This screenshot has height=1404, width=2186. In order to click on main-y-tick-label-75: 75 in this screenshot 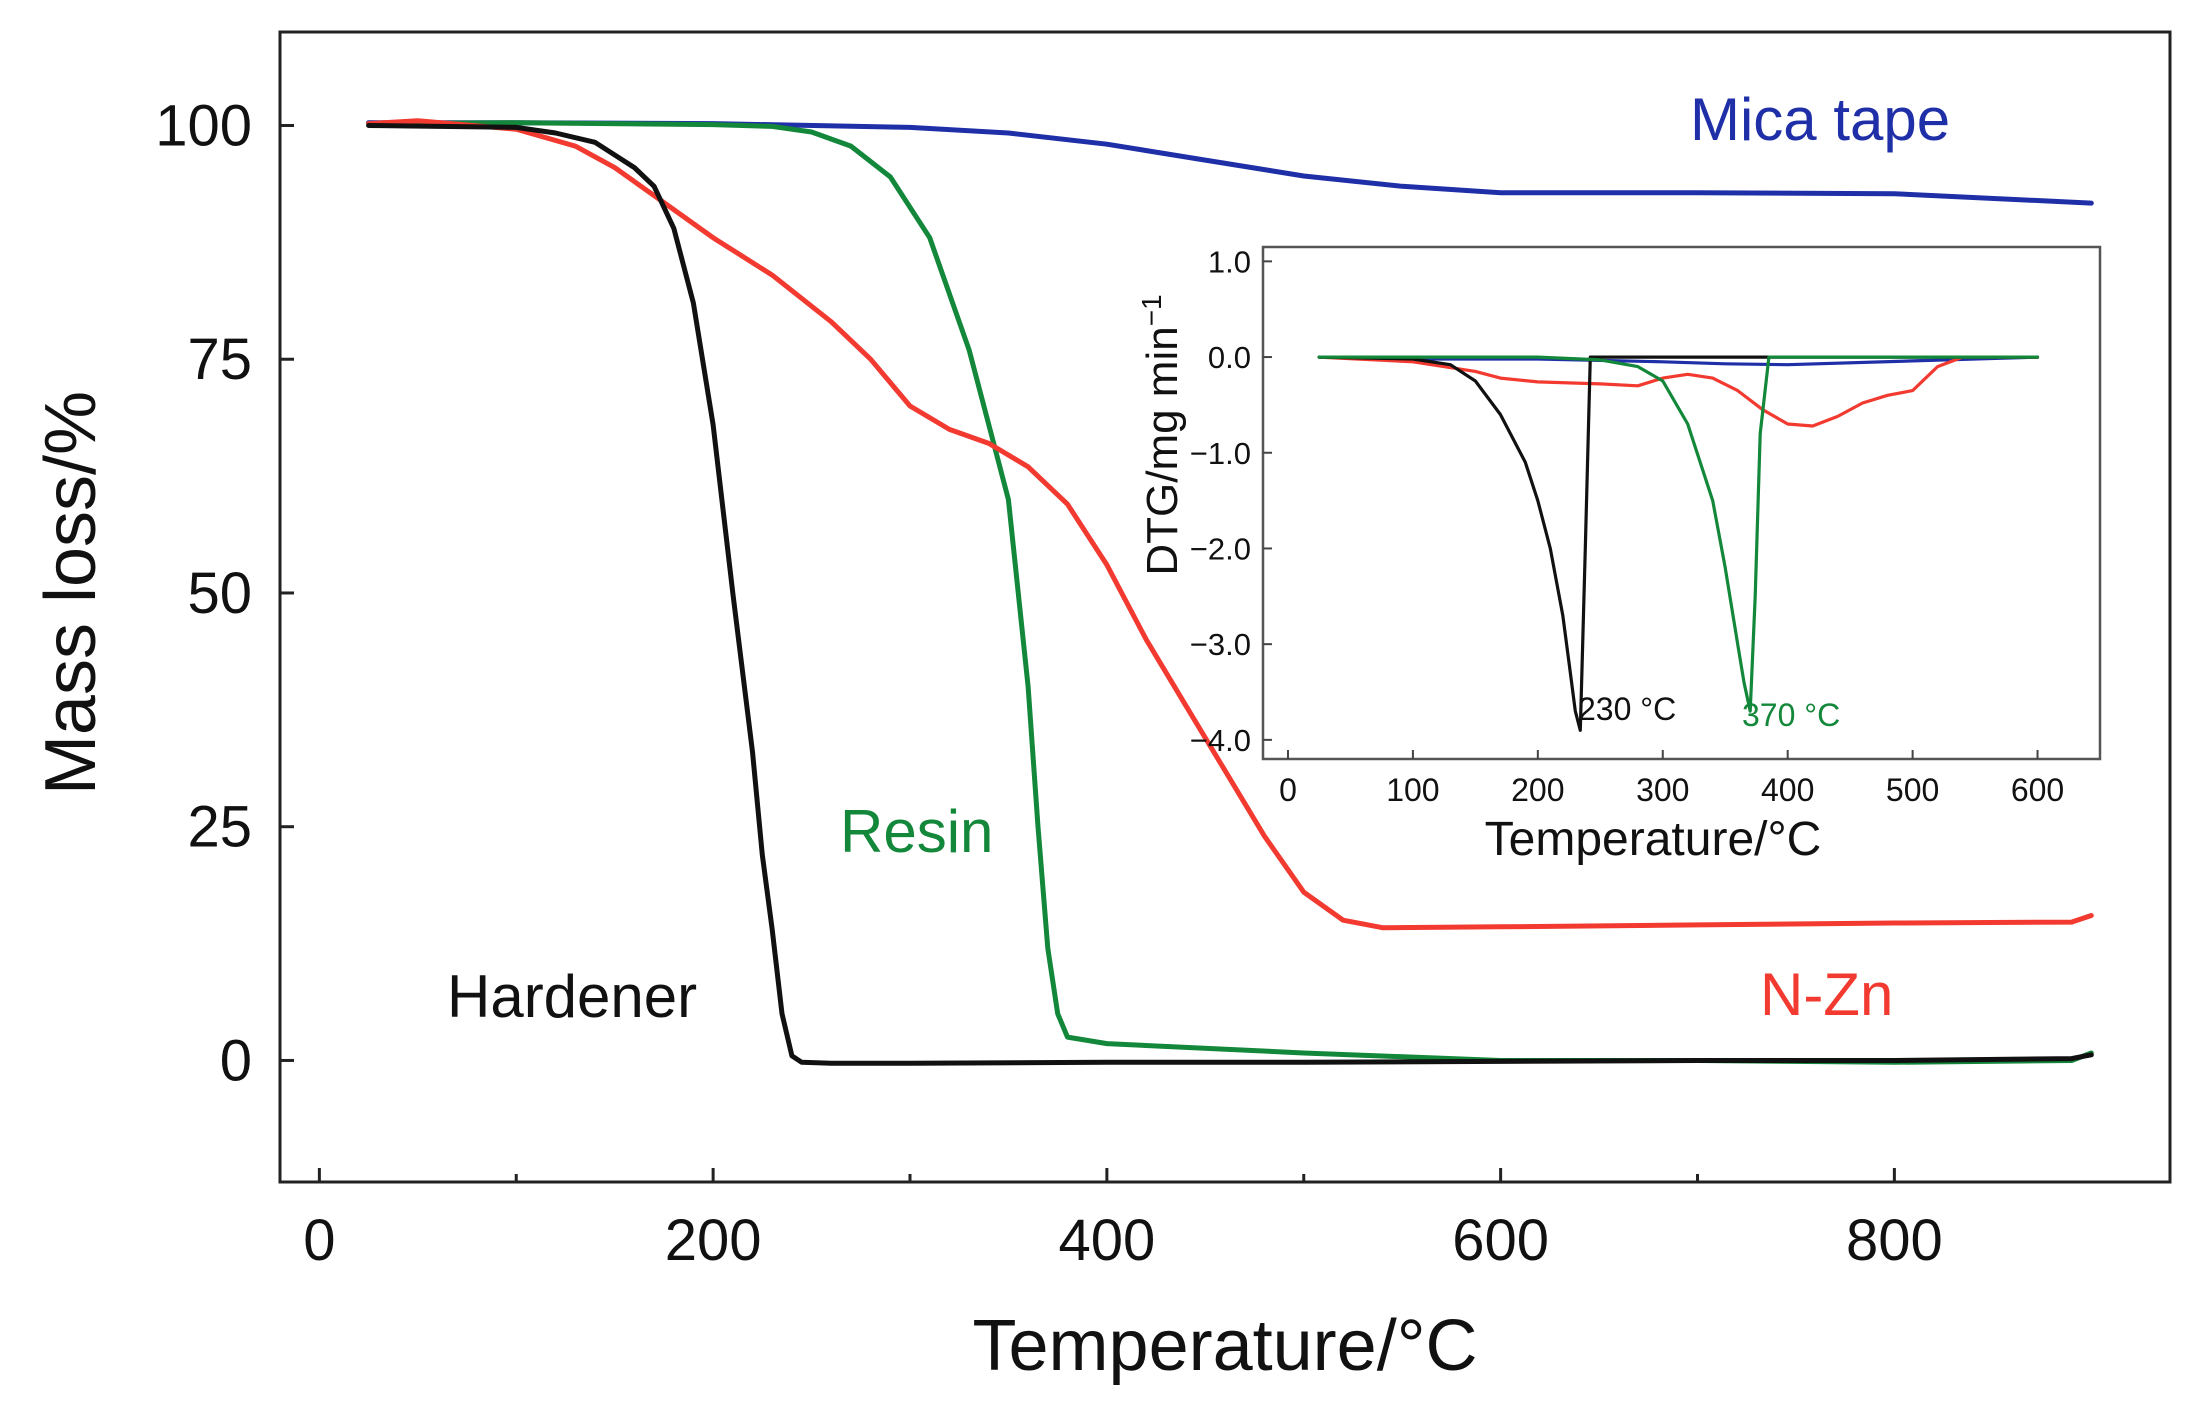, I will do `click(219, 359)`.